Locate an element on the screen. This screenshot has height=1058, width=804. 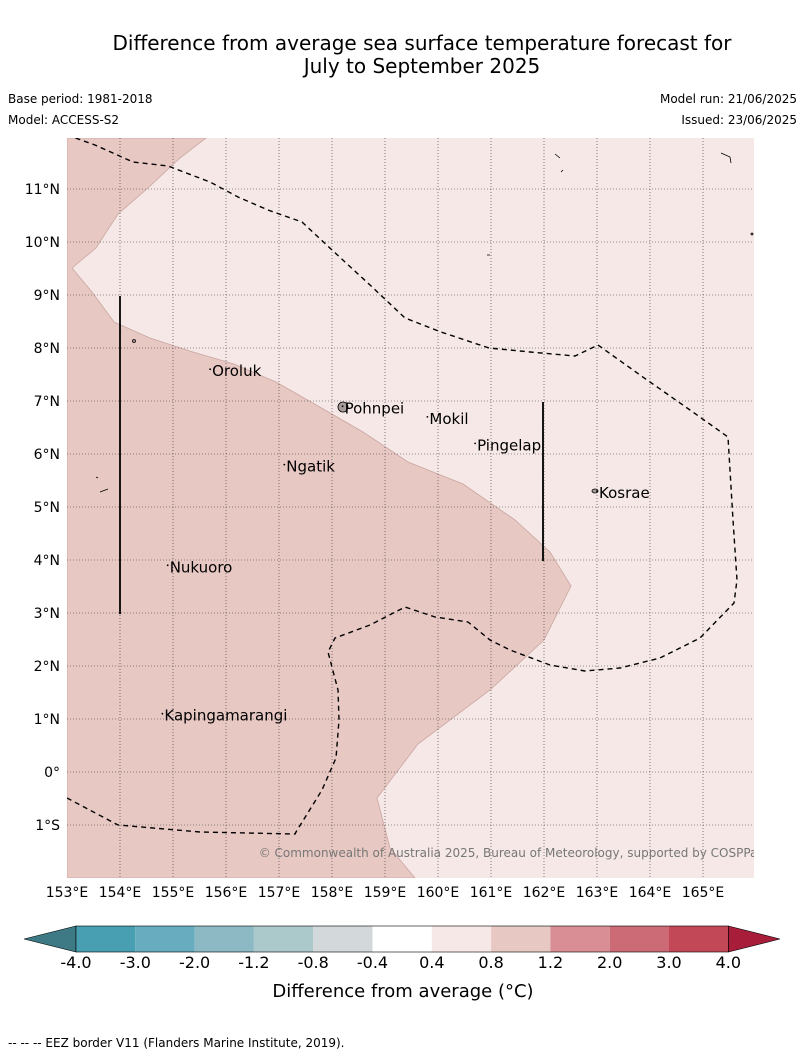
island-pohnpei: Pohnpei is located at coordinates (373, 408).